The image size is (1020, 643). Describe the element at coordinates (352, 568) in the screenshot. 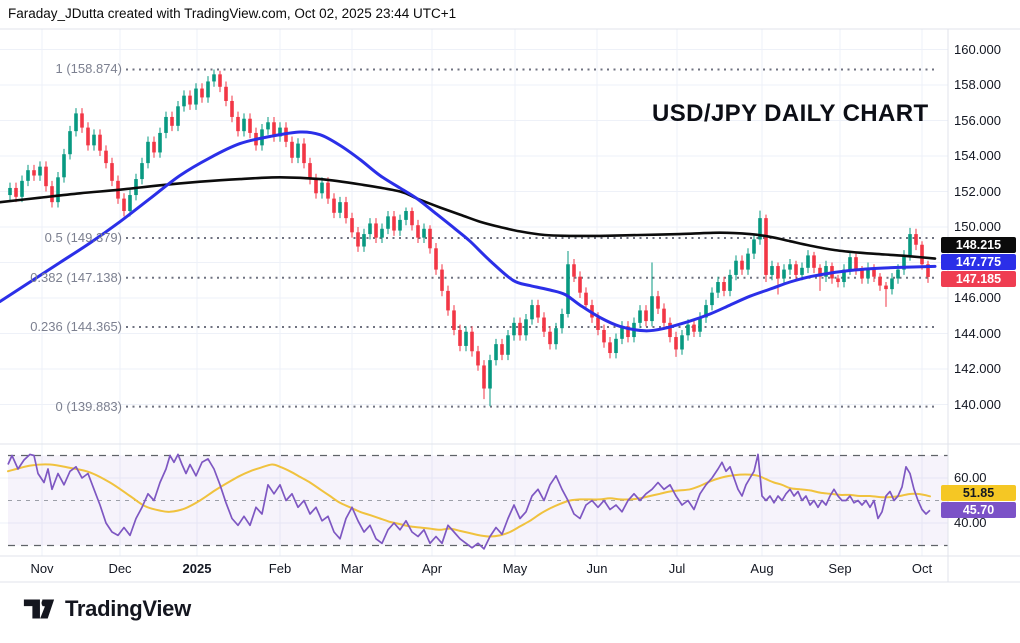

I see `time-axis-label-mar: Mar` at that location.